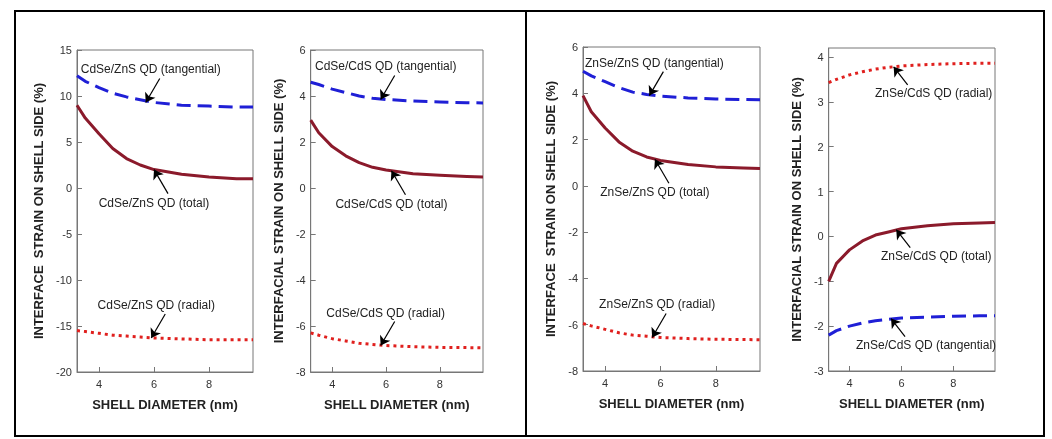  Describe the element at coordinates (65, 96) in the screenshot. I see `y-tick-label: 10` at that location.